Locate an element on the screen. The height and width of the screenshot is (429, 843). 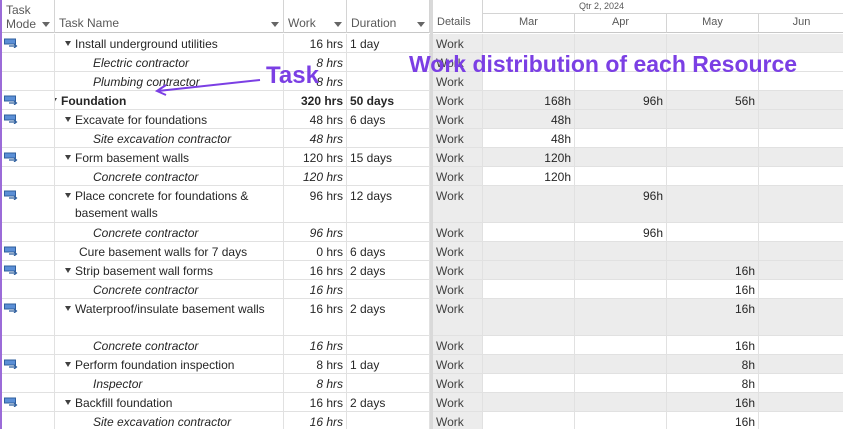
view-splitter is located at coordinates (431, 214).